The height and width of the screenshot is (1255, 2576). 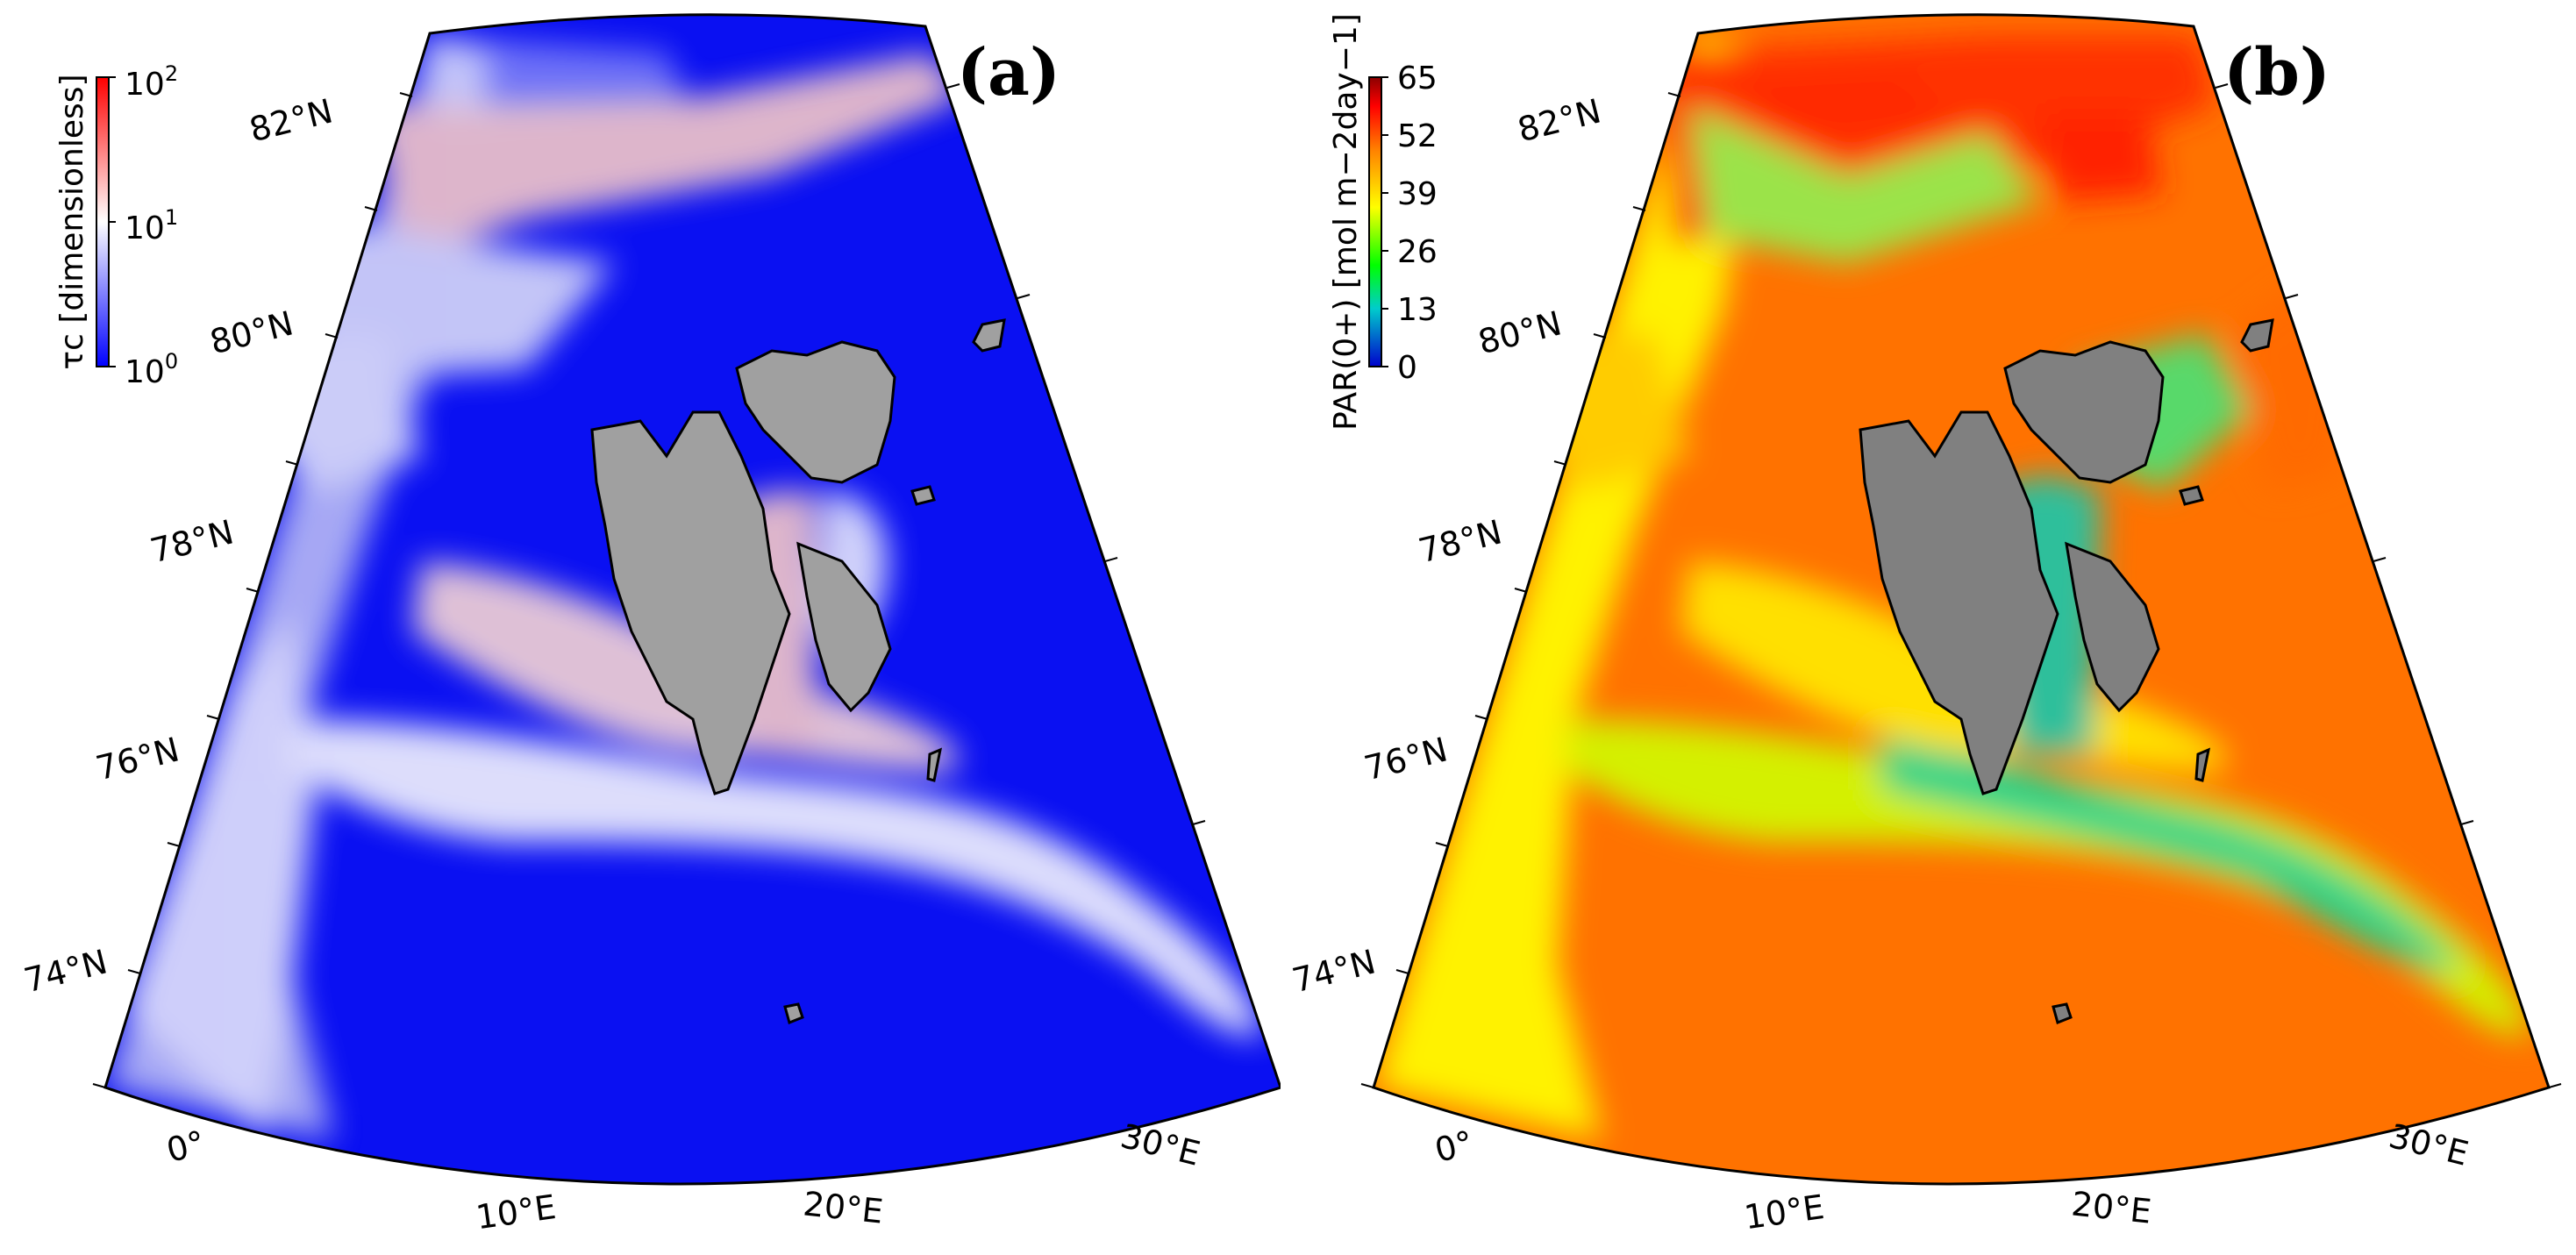 What do you see at coordinates (517, 1212) in the screenshot?
I see `lon-label-10e: 10°E` at bounding box center [517, 1212].